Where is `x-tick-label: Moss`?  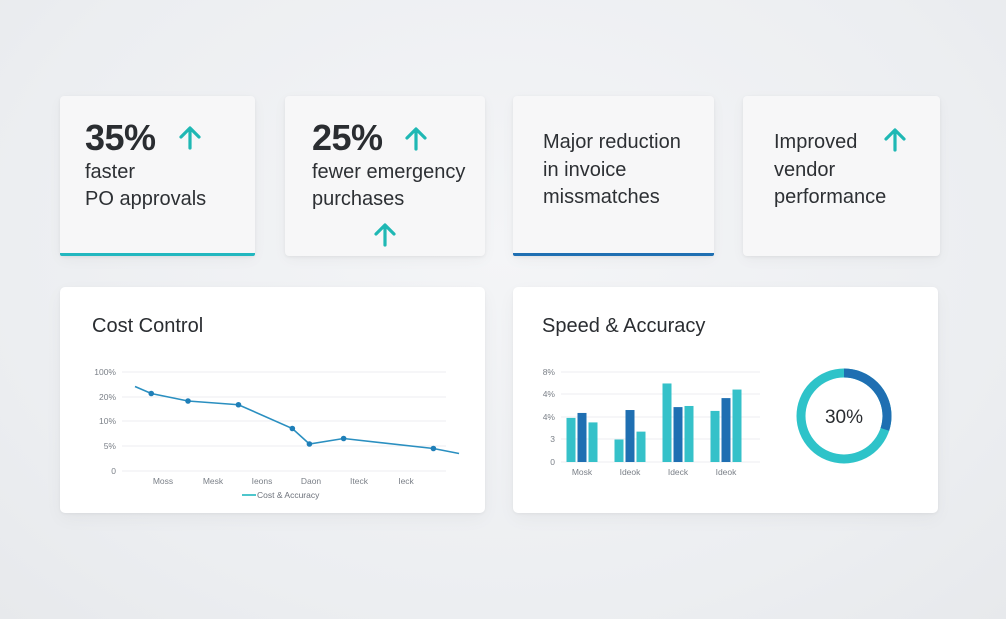
x-tick-label: Moss is located at coordinates (163, 481).